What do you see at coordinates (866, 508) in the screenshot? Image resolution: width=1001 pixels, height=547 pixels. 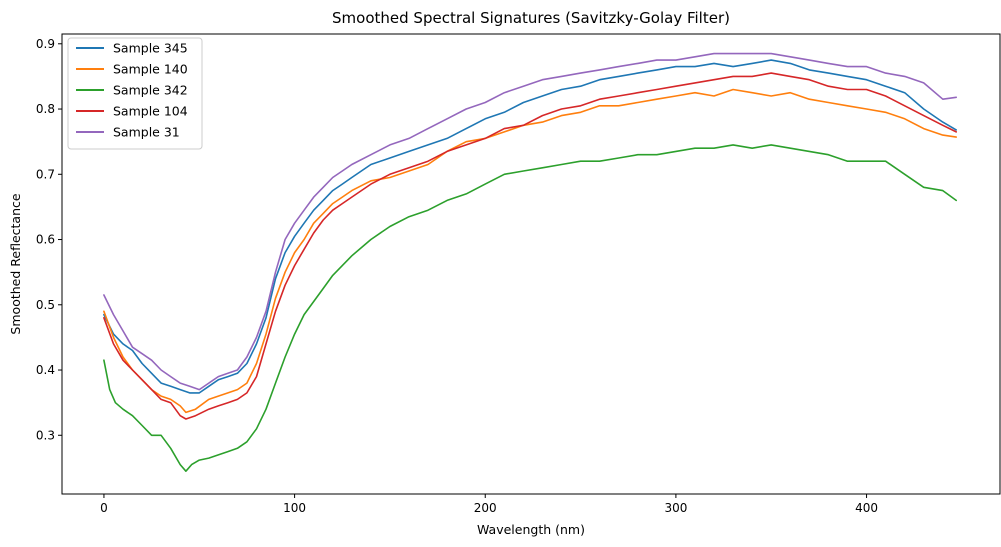 I see `x-tick-label: 400` at bounding box center [866, 508].